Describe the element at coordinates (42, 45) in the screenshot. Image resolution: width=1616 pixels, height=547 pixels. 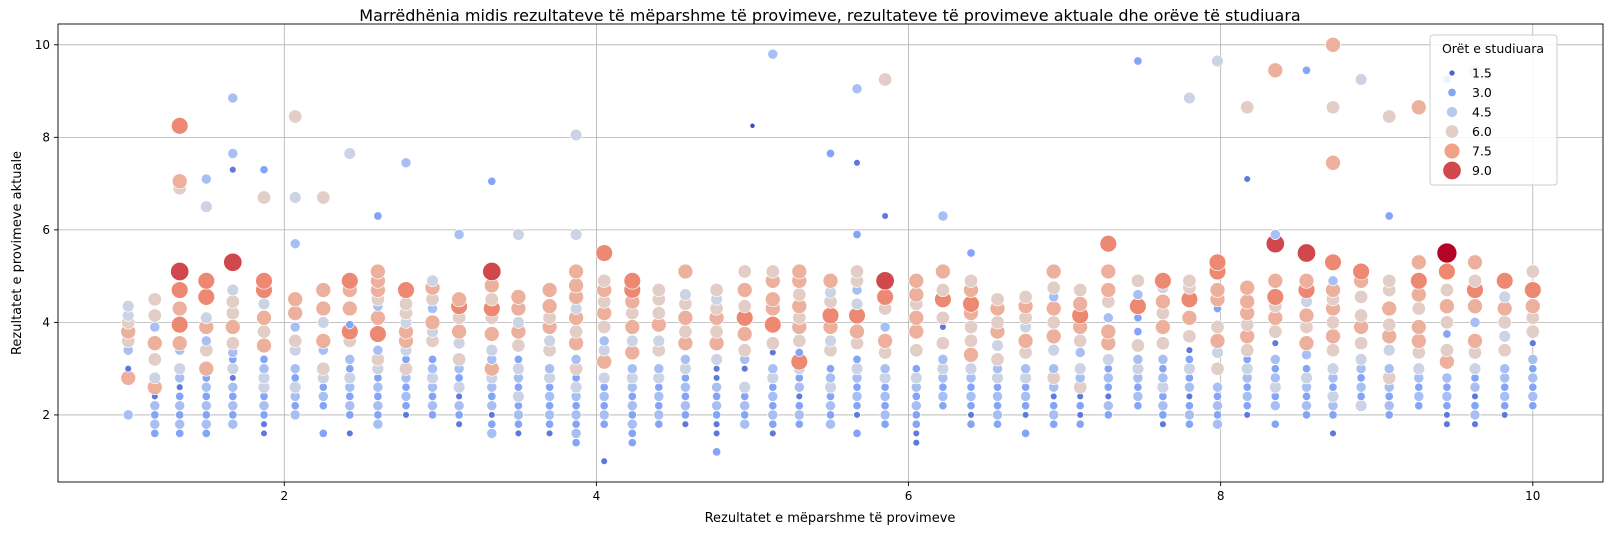
I see `y-tick-label: 10` at that location.